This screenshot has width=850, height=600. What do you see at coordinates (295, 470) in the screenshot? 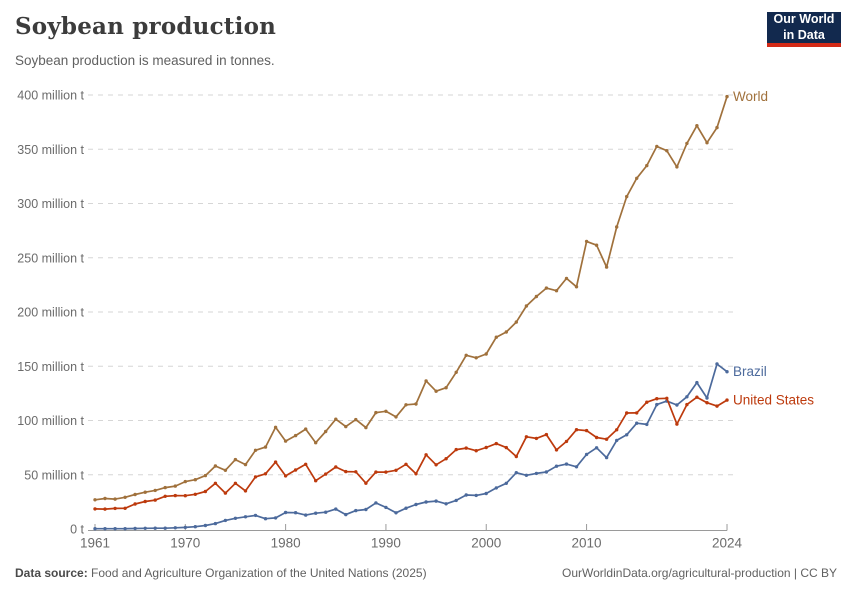
I see `united-states-point-1981` at bounding box center [295, 470].